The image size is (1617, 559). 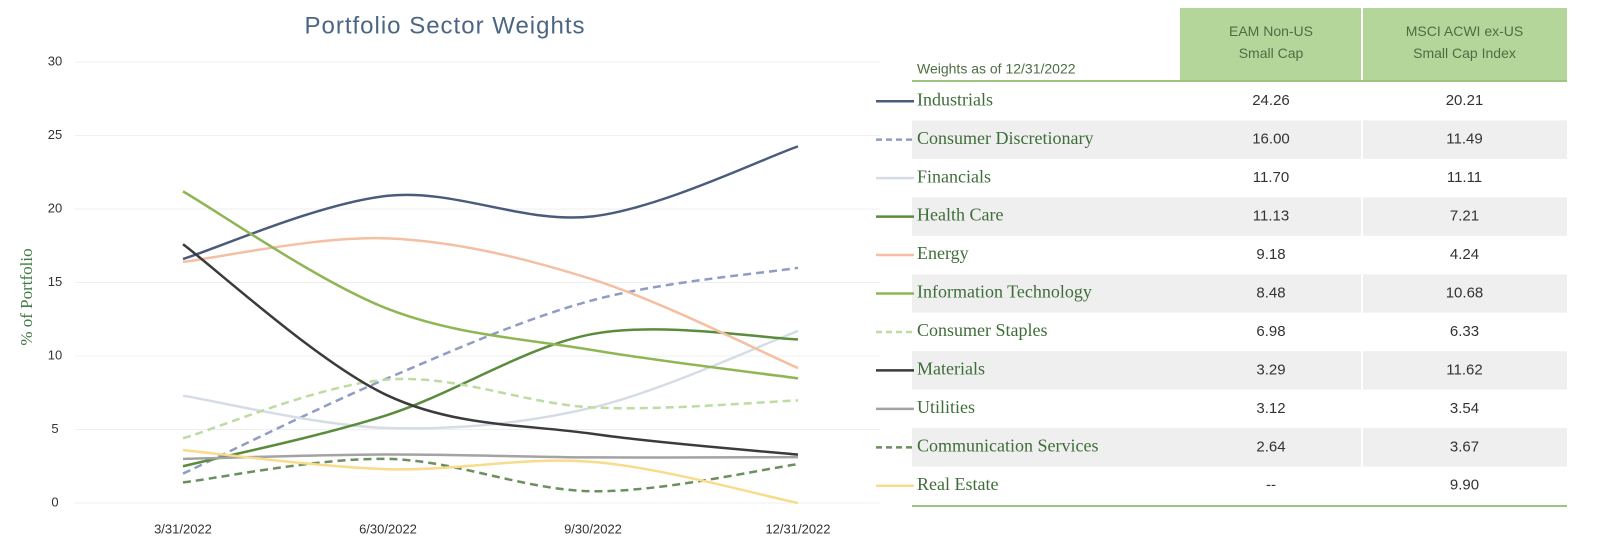 What do you see at coordinates (55, 354) in the screenshot?
I see `y-tick-label: 10` at bounding box center [55, 354].